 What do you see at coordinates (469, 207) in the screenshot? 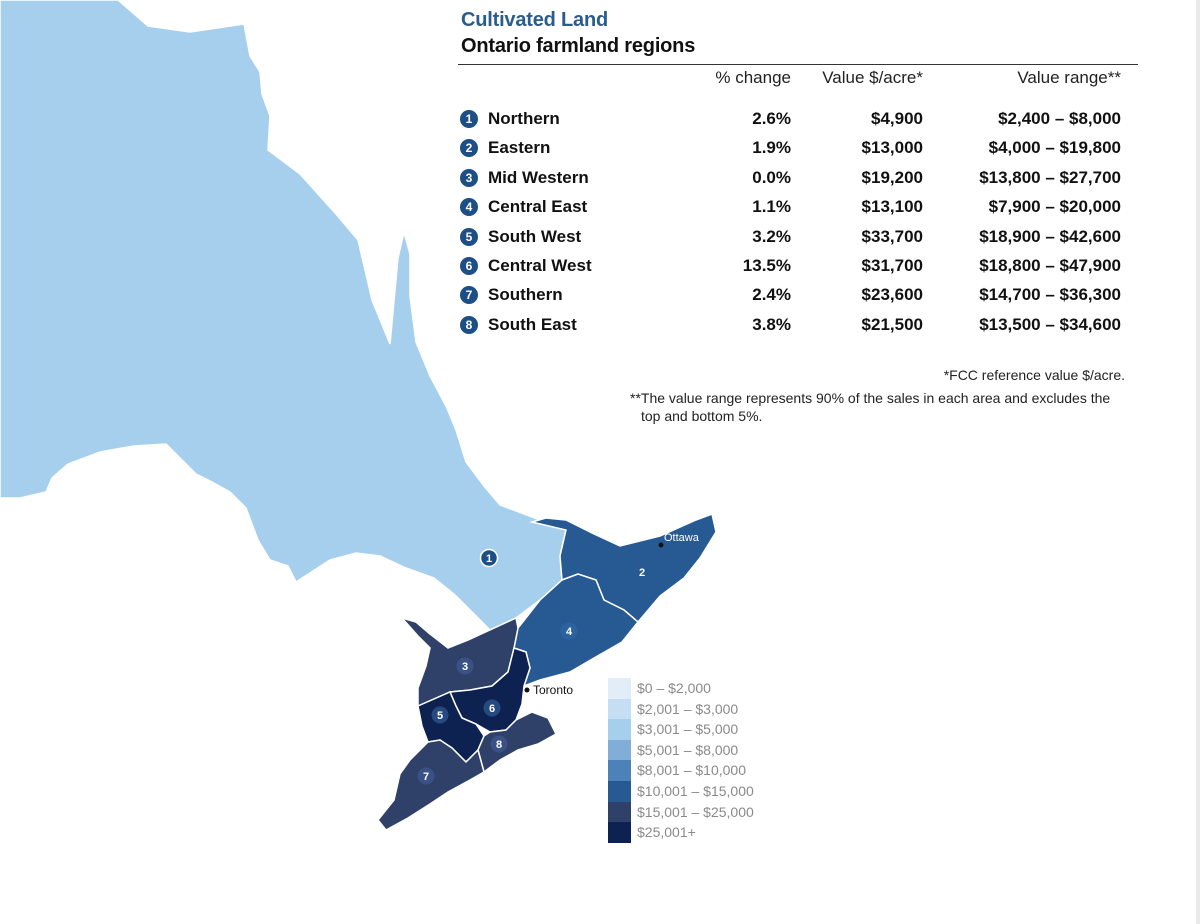
I see `region-number-badge: 4` at bounding box center [469, 207].